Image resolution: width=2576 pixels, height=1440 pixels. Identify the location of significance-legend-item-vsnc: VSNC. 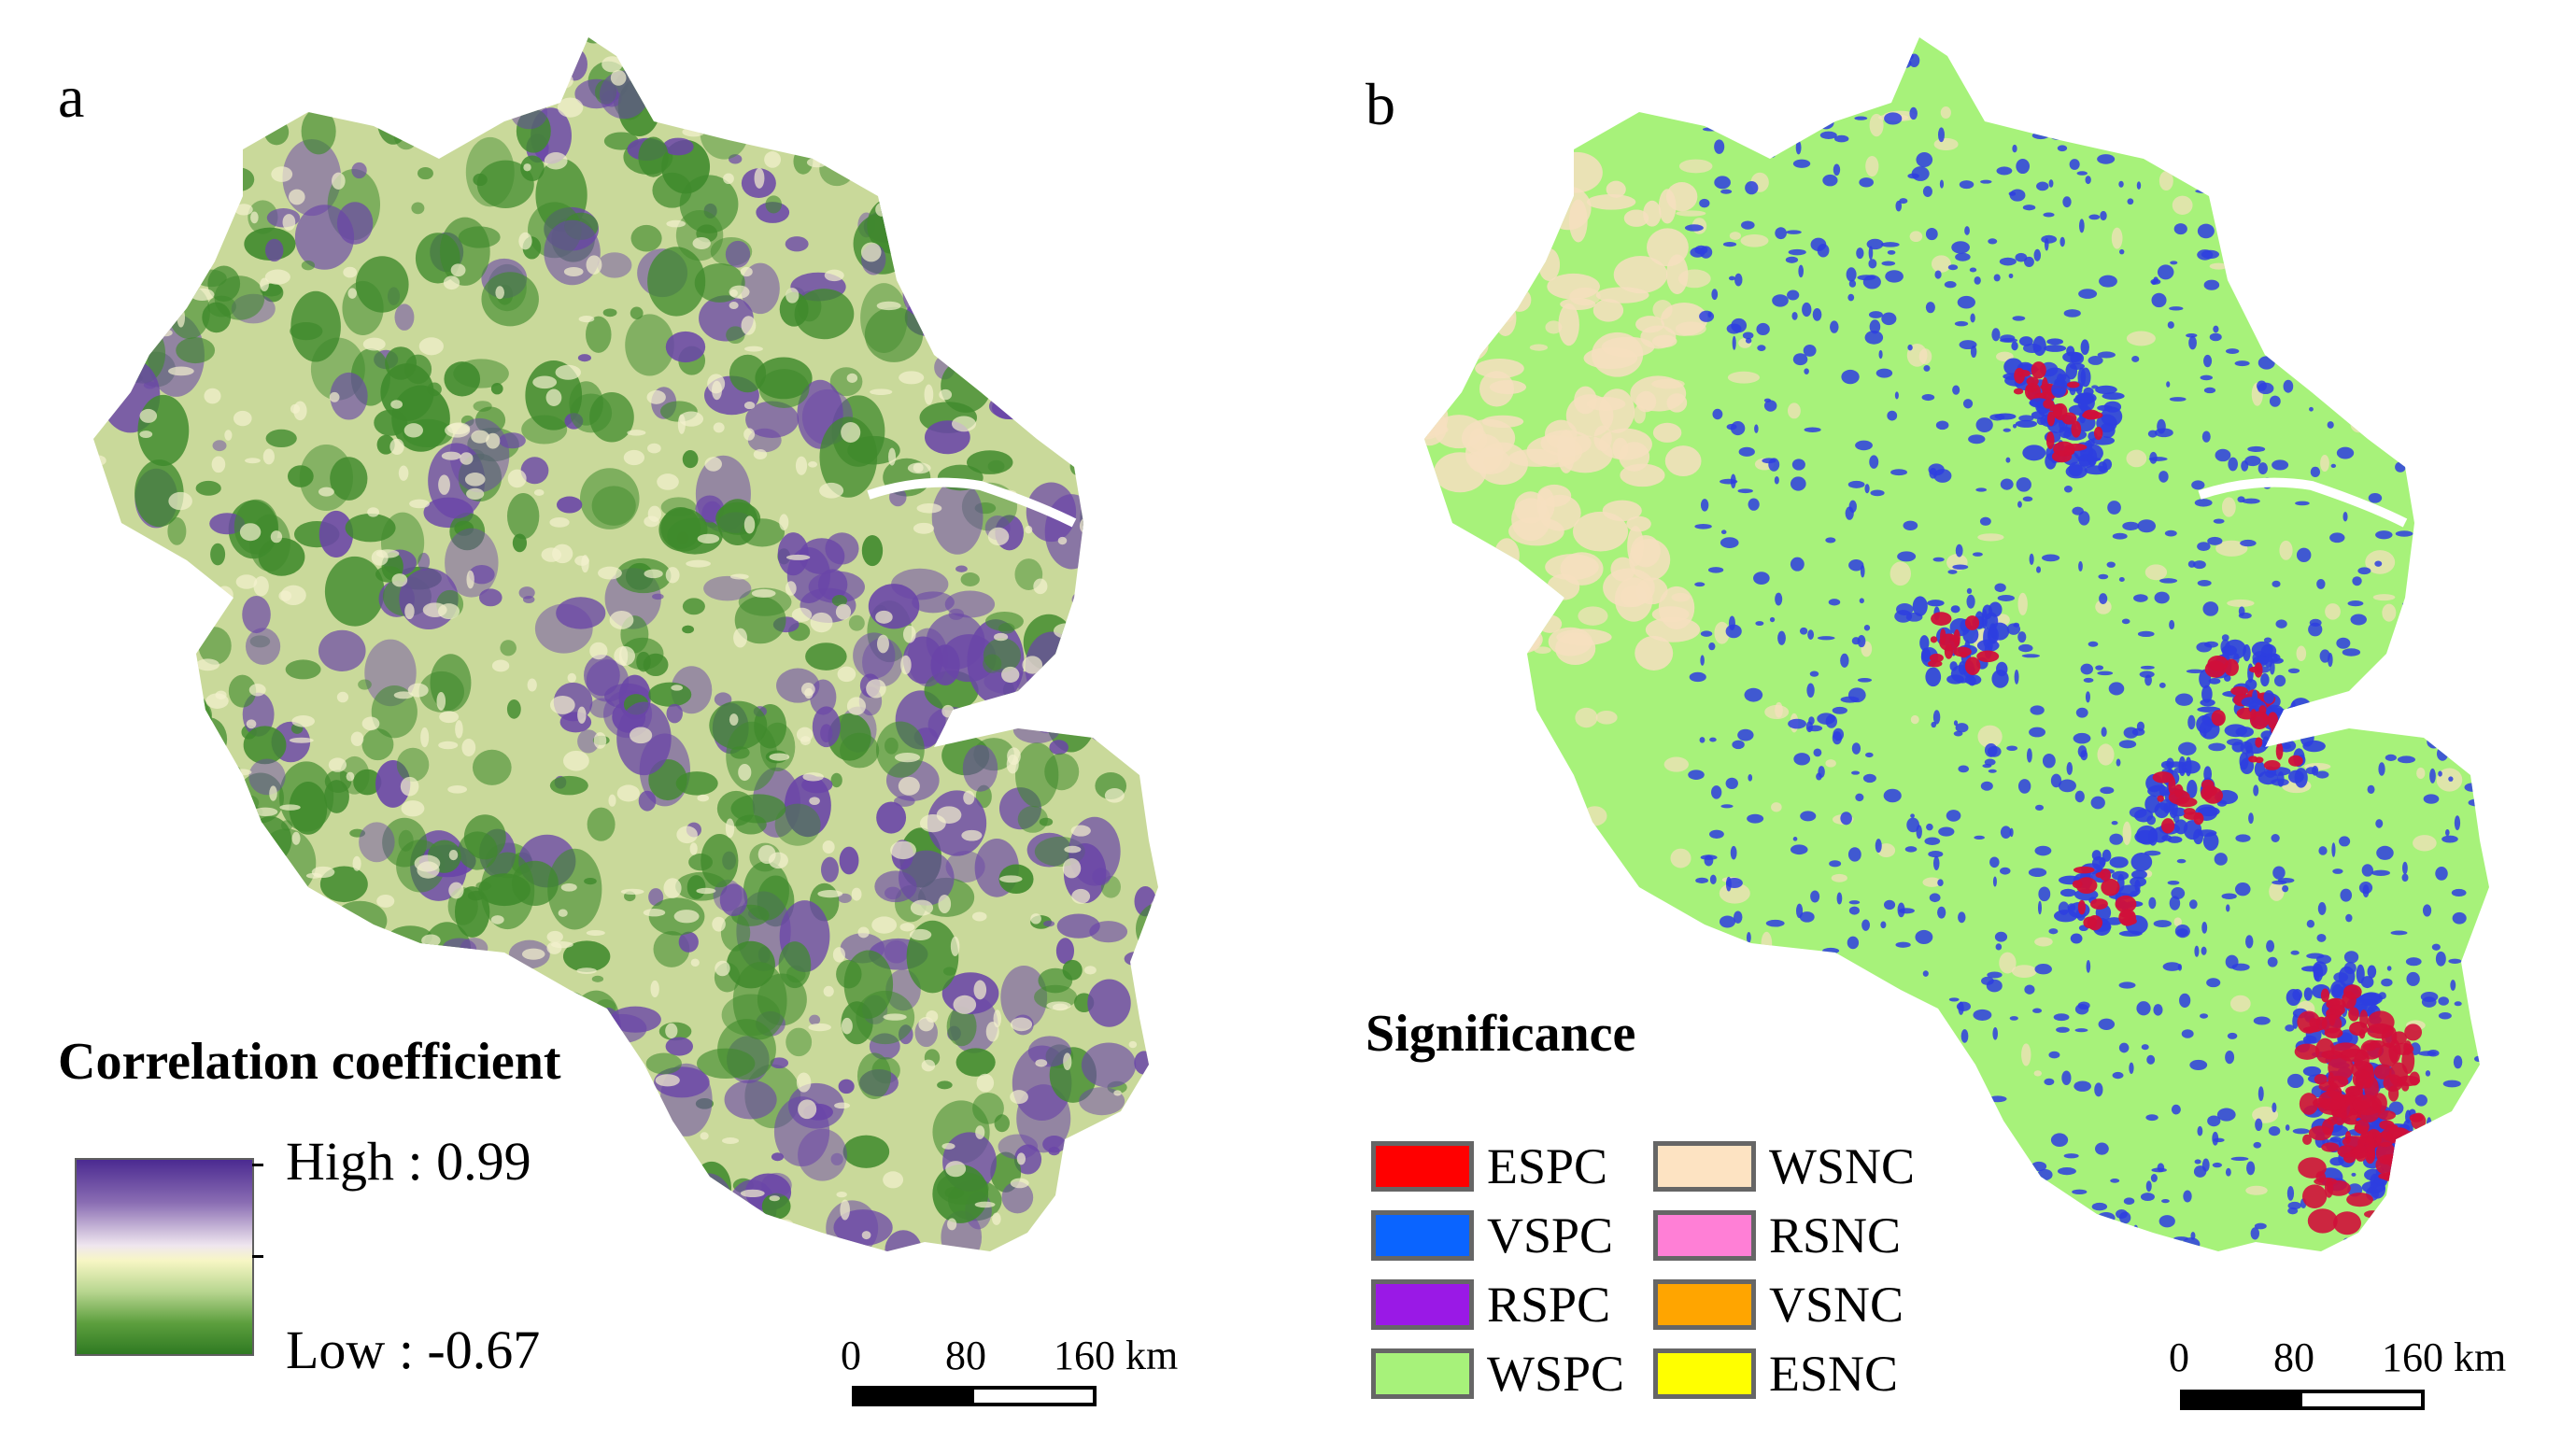
(1778, 1305).